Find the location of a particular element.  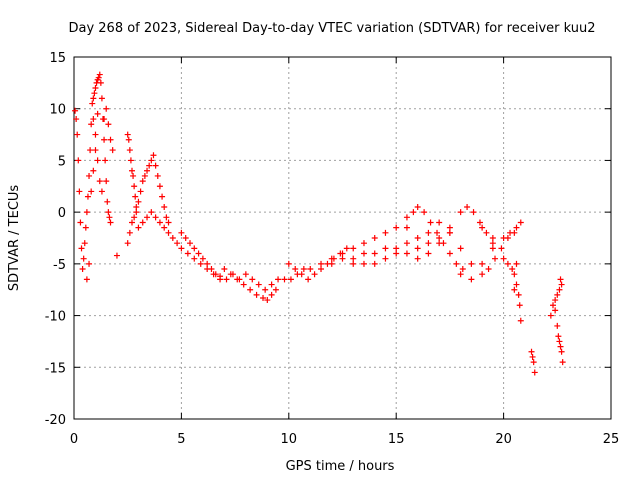

x-tick-label: 0 is located at coordinates (74, 439).